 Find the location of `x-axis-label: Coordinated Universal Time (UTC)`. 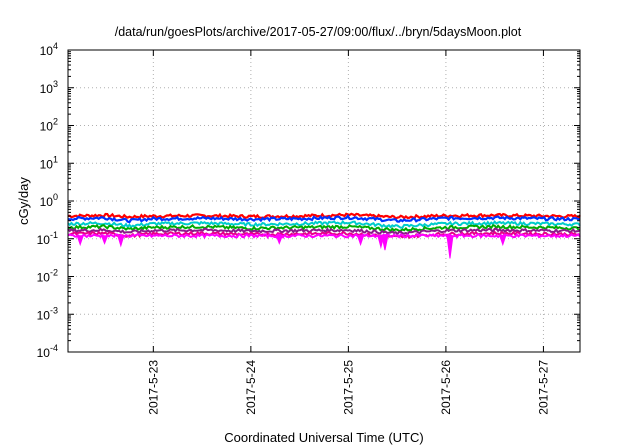

x-axis-label: Coordinated Universal Time (UTC) is located at coordinates (323, 437).